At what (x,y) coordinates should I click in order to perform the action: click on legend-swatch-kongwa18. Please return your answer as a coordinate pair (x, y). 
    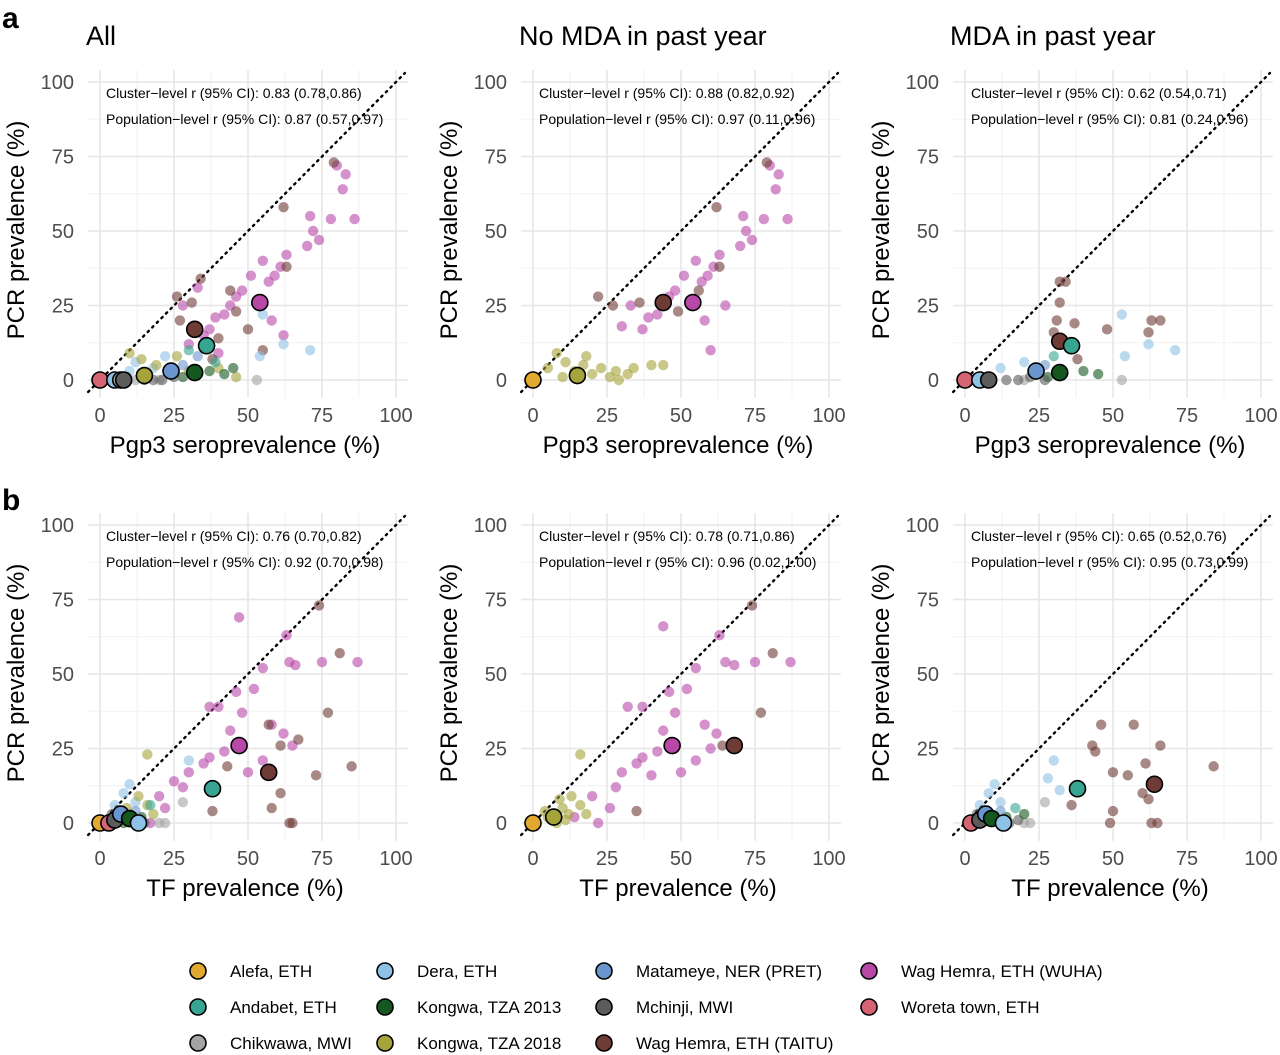
    Looking at the image, I should click on (385, 1043).